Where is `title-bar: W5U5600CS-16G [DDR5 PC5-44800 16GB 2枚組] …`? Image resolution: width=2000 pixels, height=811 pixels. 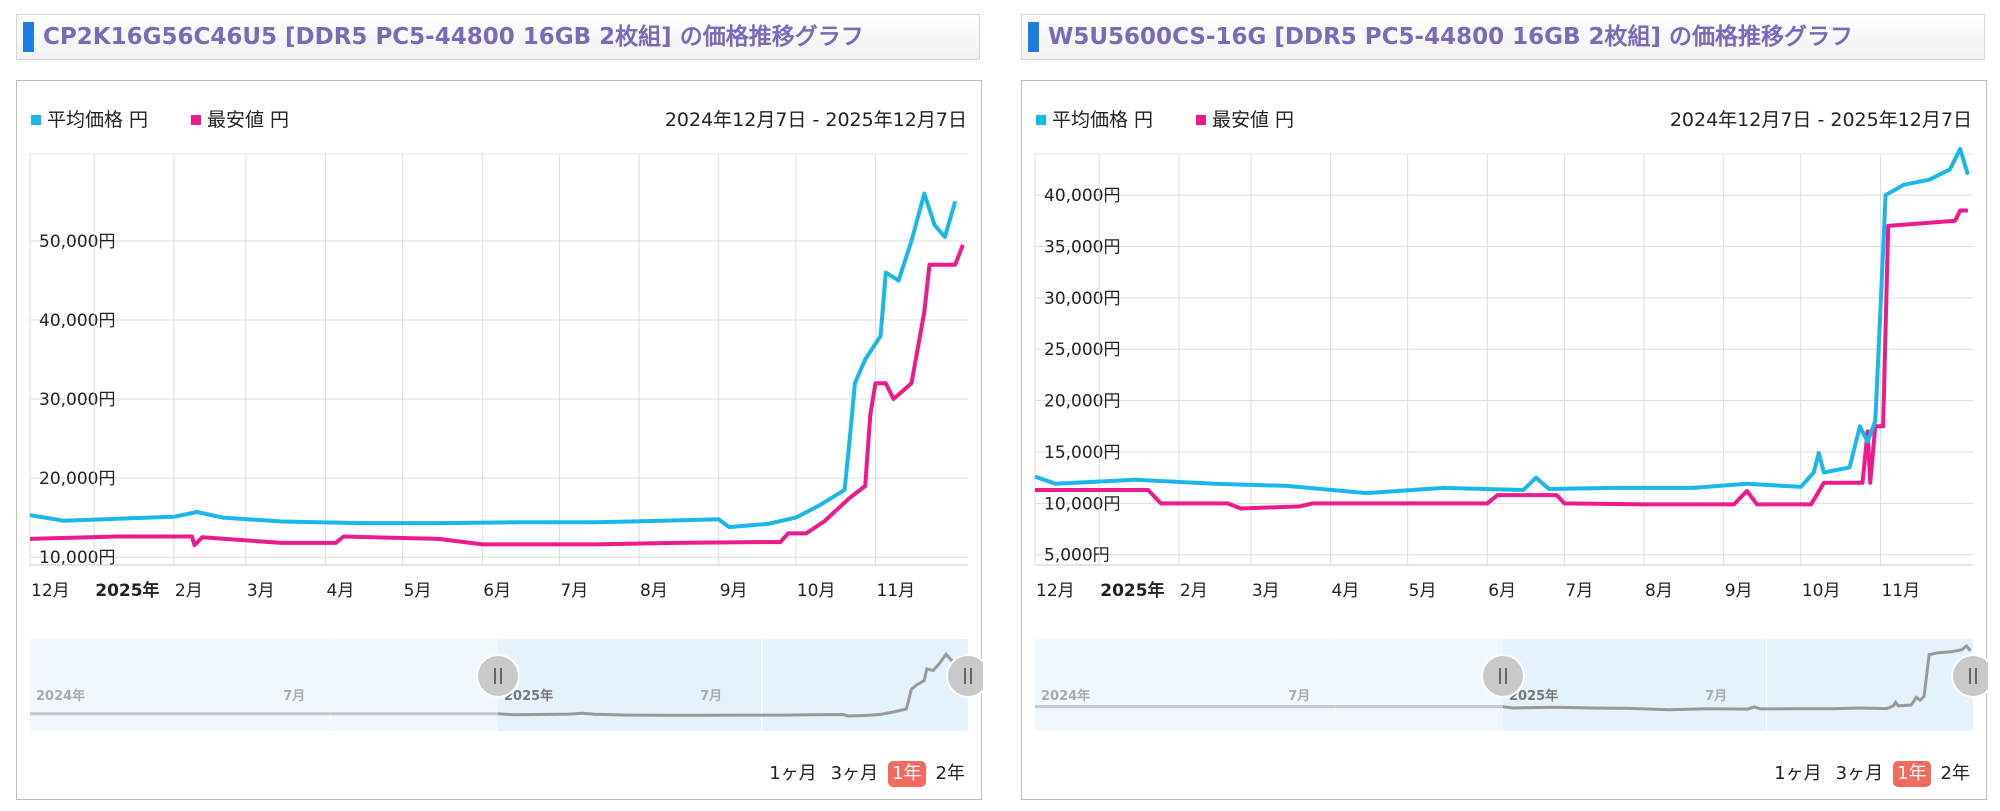 title-bar: W5U5600CS-16G [DDR5 PC5-44800 16GB 2枚組] … is located at coordinates (1503, 37).